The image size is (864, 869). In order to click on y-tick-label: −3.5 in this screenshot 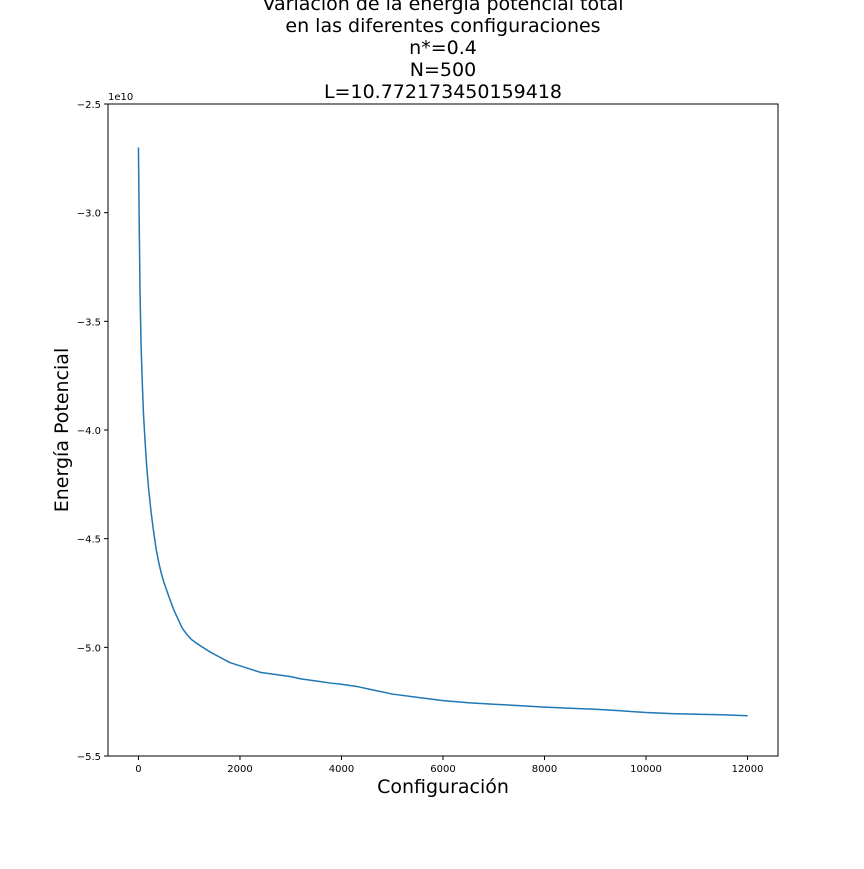, I will do `click(89, 322)`.